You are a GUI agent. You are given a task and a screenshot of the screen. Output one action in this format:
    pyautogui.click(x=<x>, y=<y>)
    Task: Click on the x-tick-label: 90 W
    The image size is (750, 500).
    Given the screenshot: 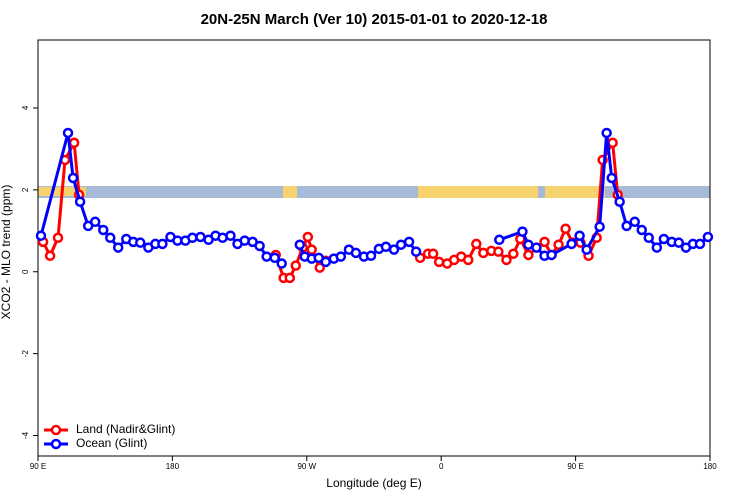 What is the action you would take?
    pyautogui.click(x=306, y=466)
    